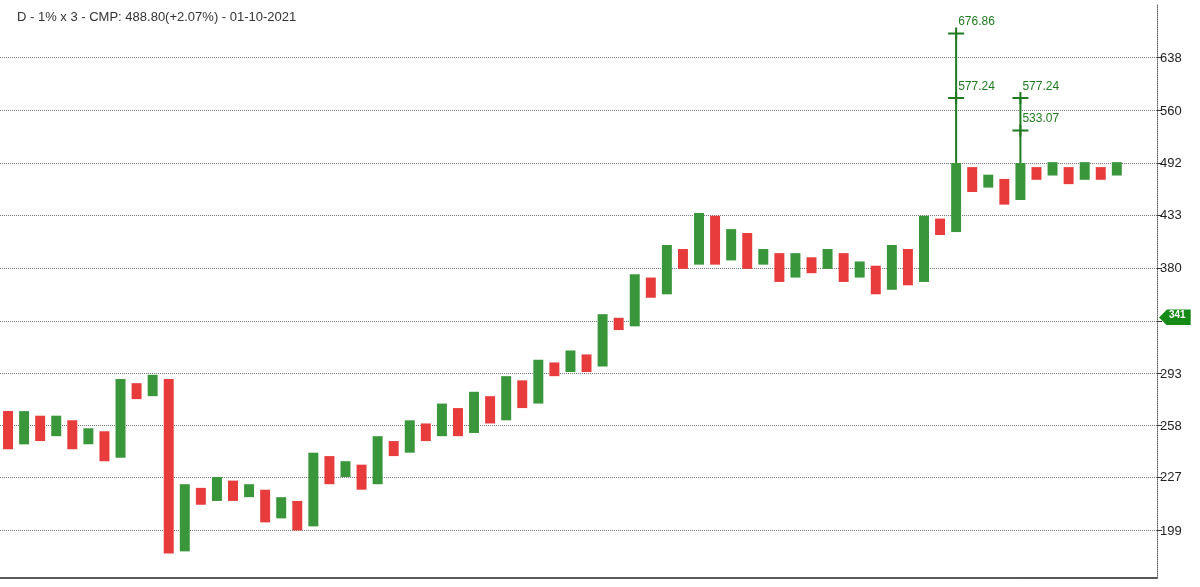  What do you see at coordinates (1171, 268) in the screenshot?
I see `y-tick-label: 380` at bounding box center [1171, 268].